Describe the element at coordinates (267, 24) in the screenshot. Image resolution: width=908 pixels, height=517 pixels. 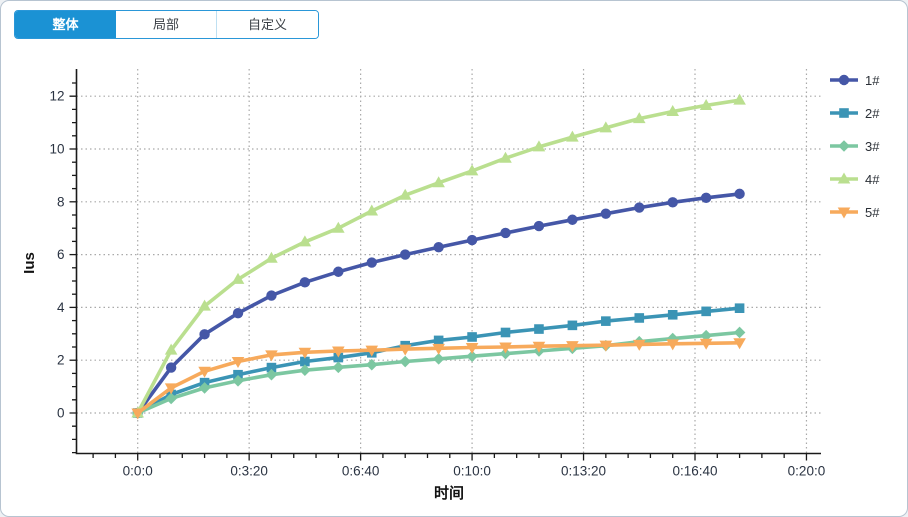
I see `tab-custom: 自定义` at that location.